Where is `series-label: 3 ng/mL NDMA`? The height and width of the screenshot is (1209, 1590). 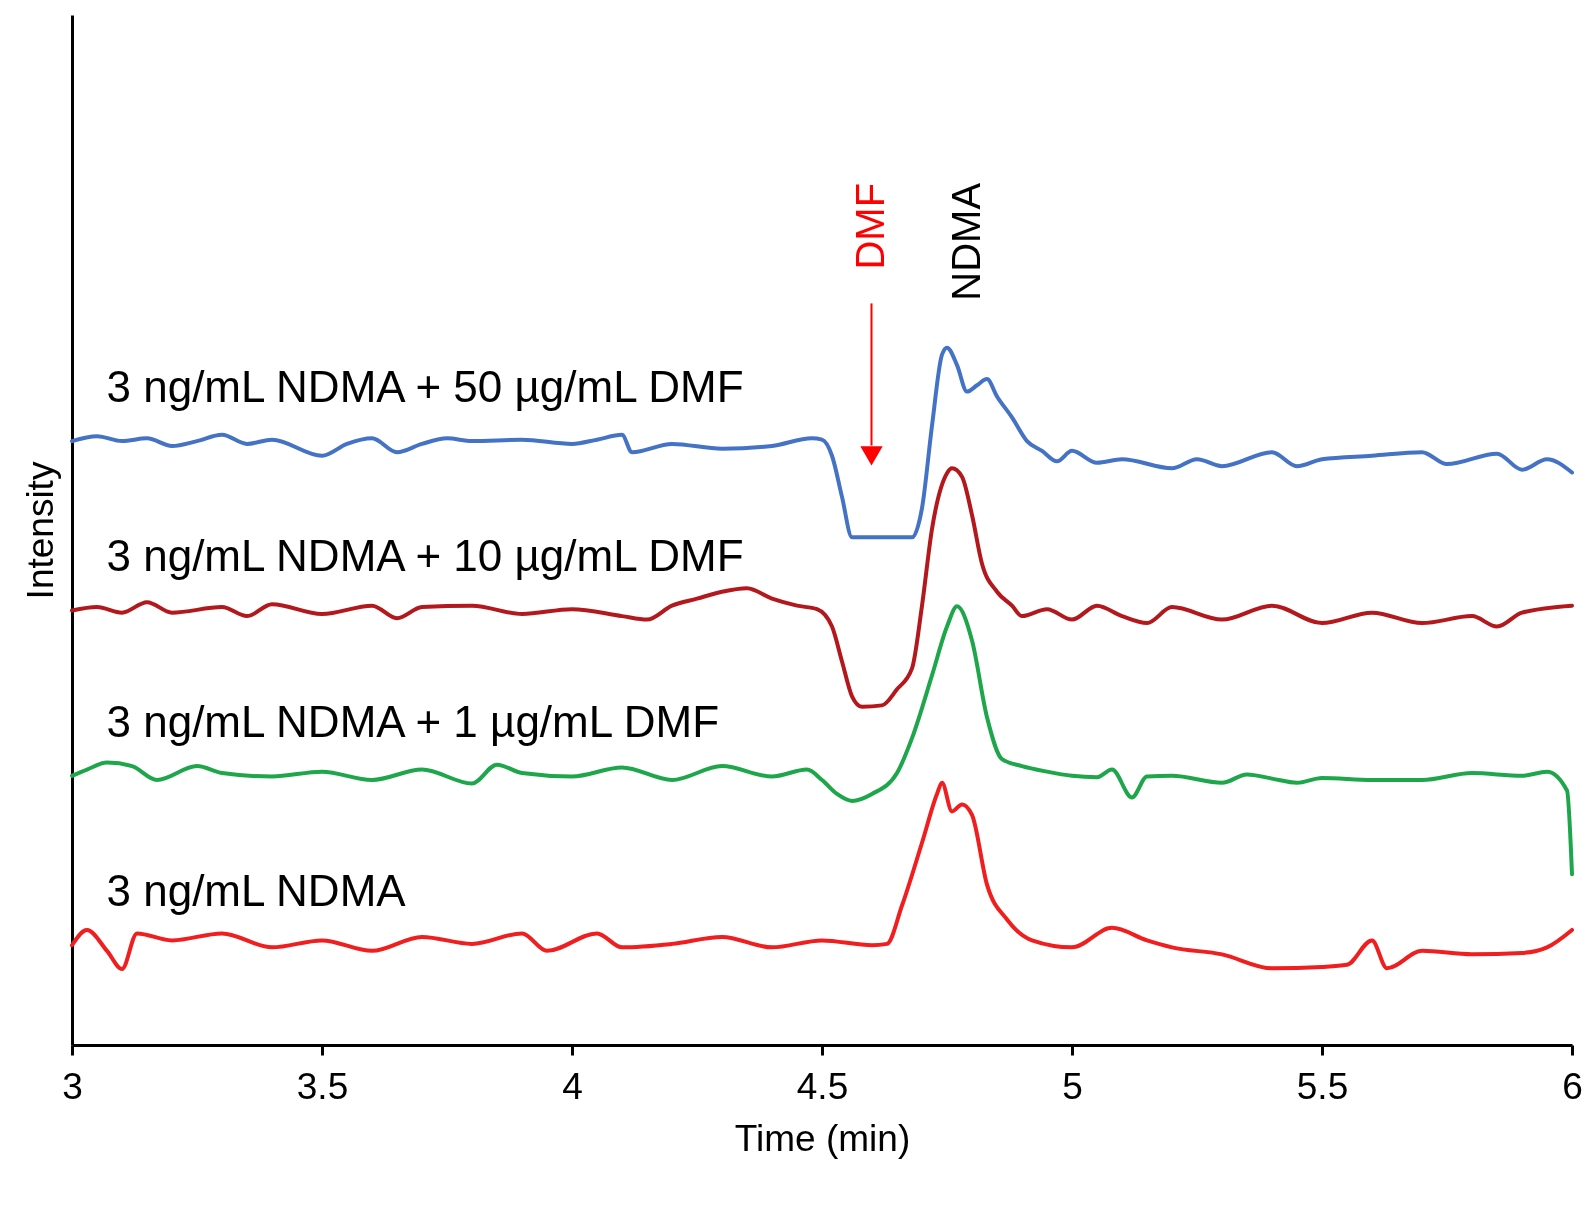 series-label: 3 ng/mL NDMA is located at coordinates (256, 890).